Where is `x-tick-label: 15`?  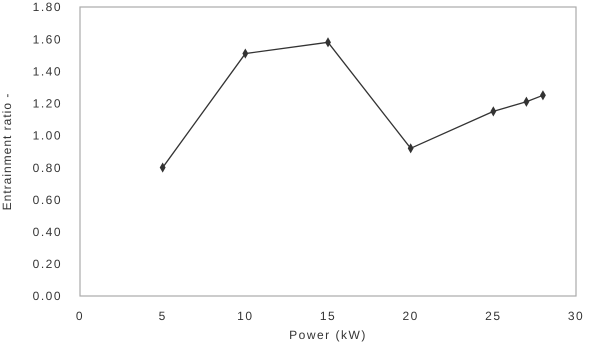
x-tick-label: 15 is located at coordinates (328, 316).